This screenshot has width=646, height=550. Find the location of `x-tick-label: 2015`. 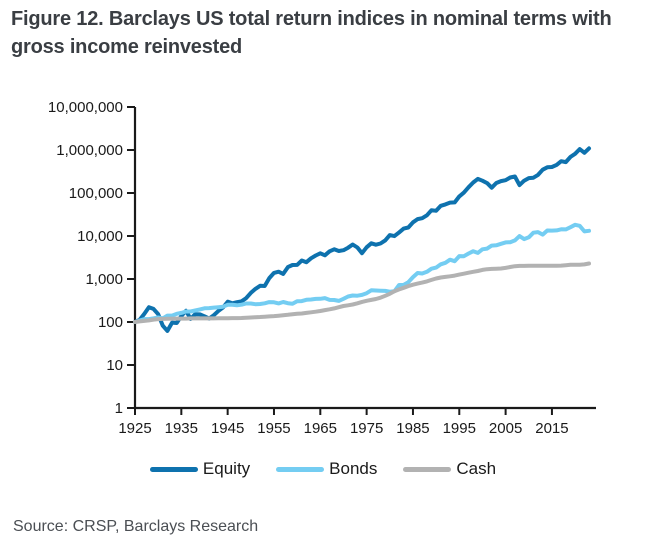

x-tick-label: 2015 is located at coordinates (551, 428).